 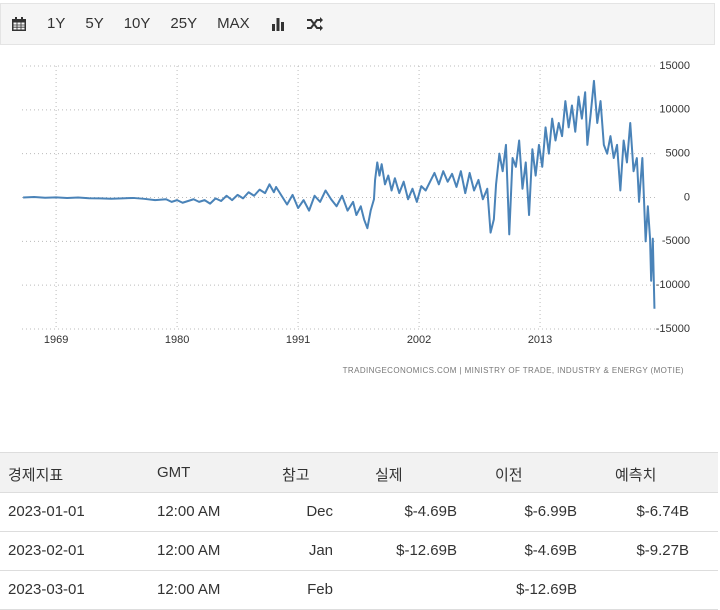 I want to click on table-row: 2023-03-01 12:00 AM Feb $-12.69B, so click(x=359, y=590).